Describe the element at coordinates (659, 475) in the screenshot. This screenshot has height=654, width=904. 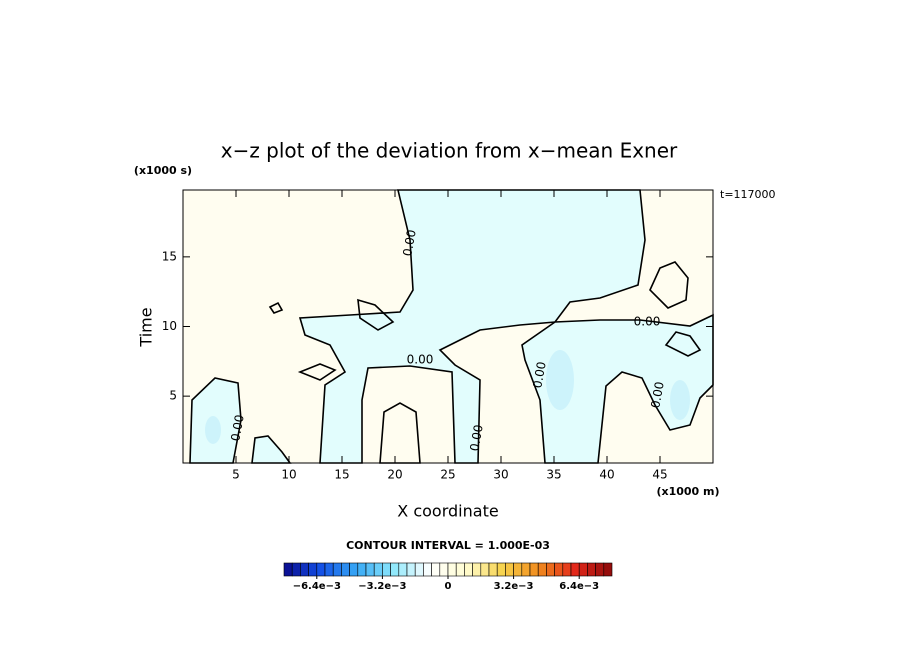
I see `x-tick-label: 45` at that location.